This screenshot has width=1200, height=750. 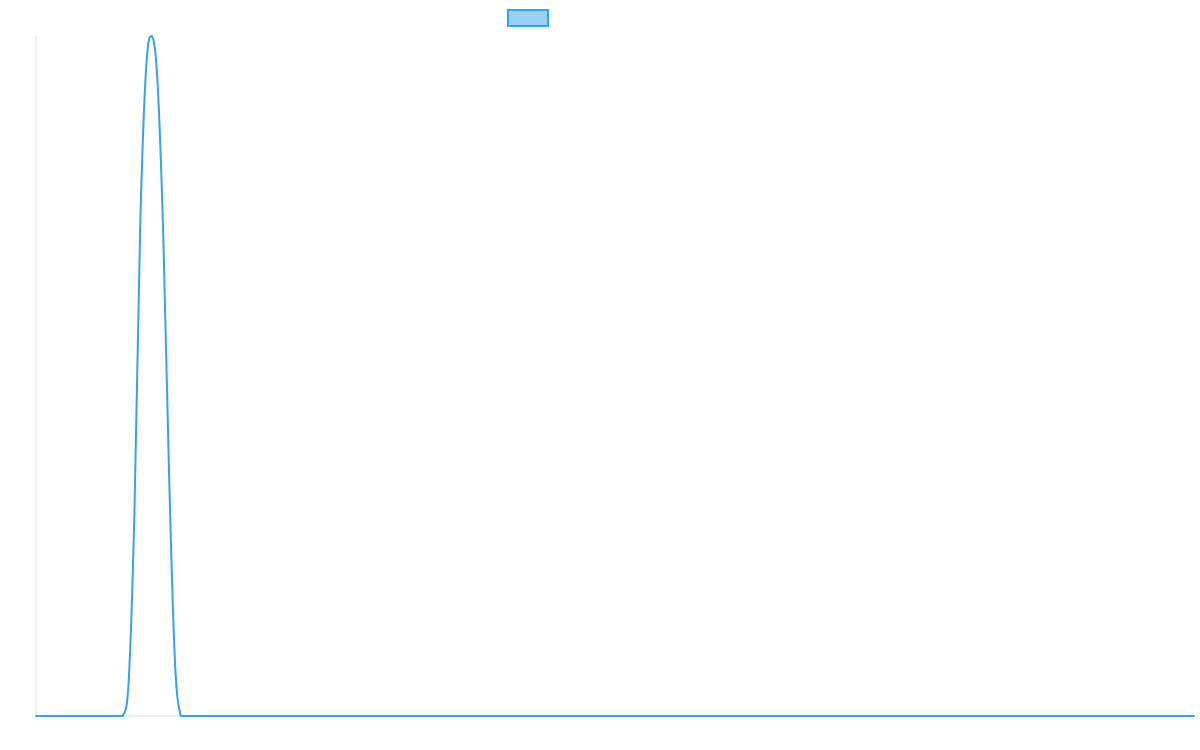 I want to click on legend, so click(x=528, y=18).